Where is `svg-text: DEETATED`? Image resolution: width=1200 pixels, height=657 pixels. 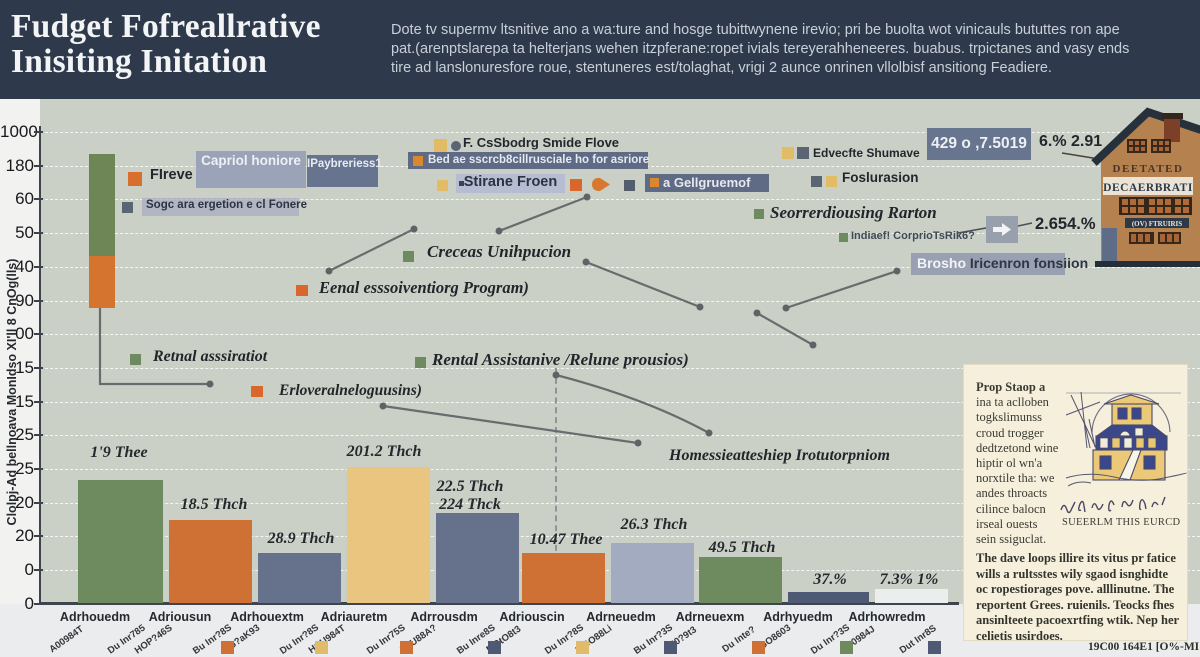
svg-text: DEETATED is located at coordinates (1148, 169).